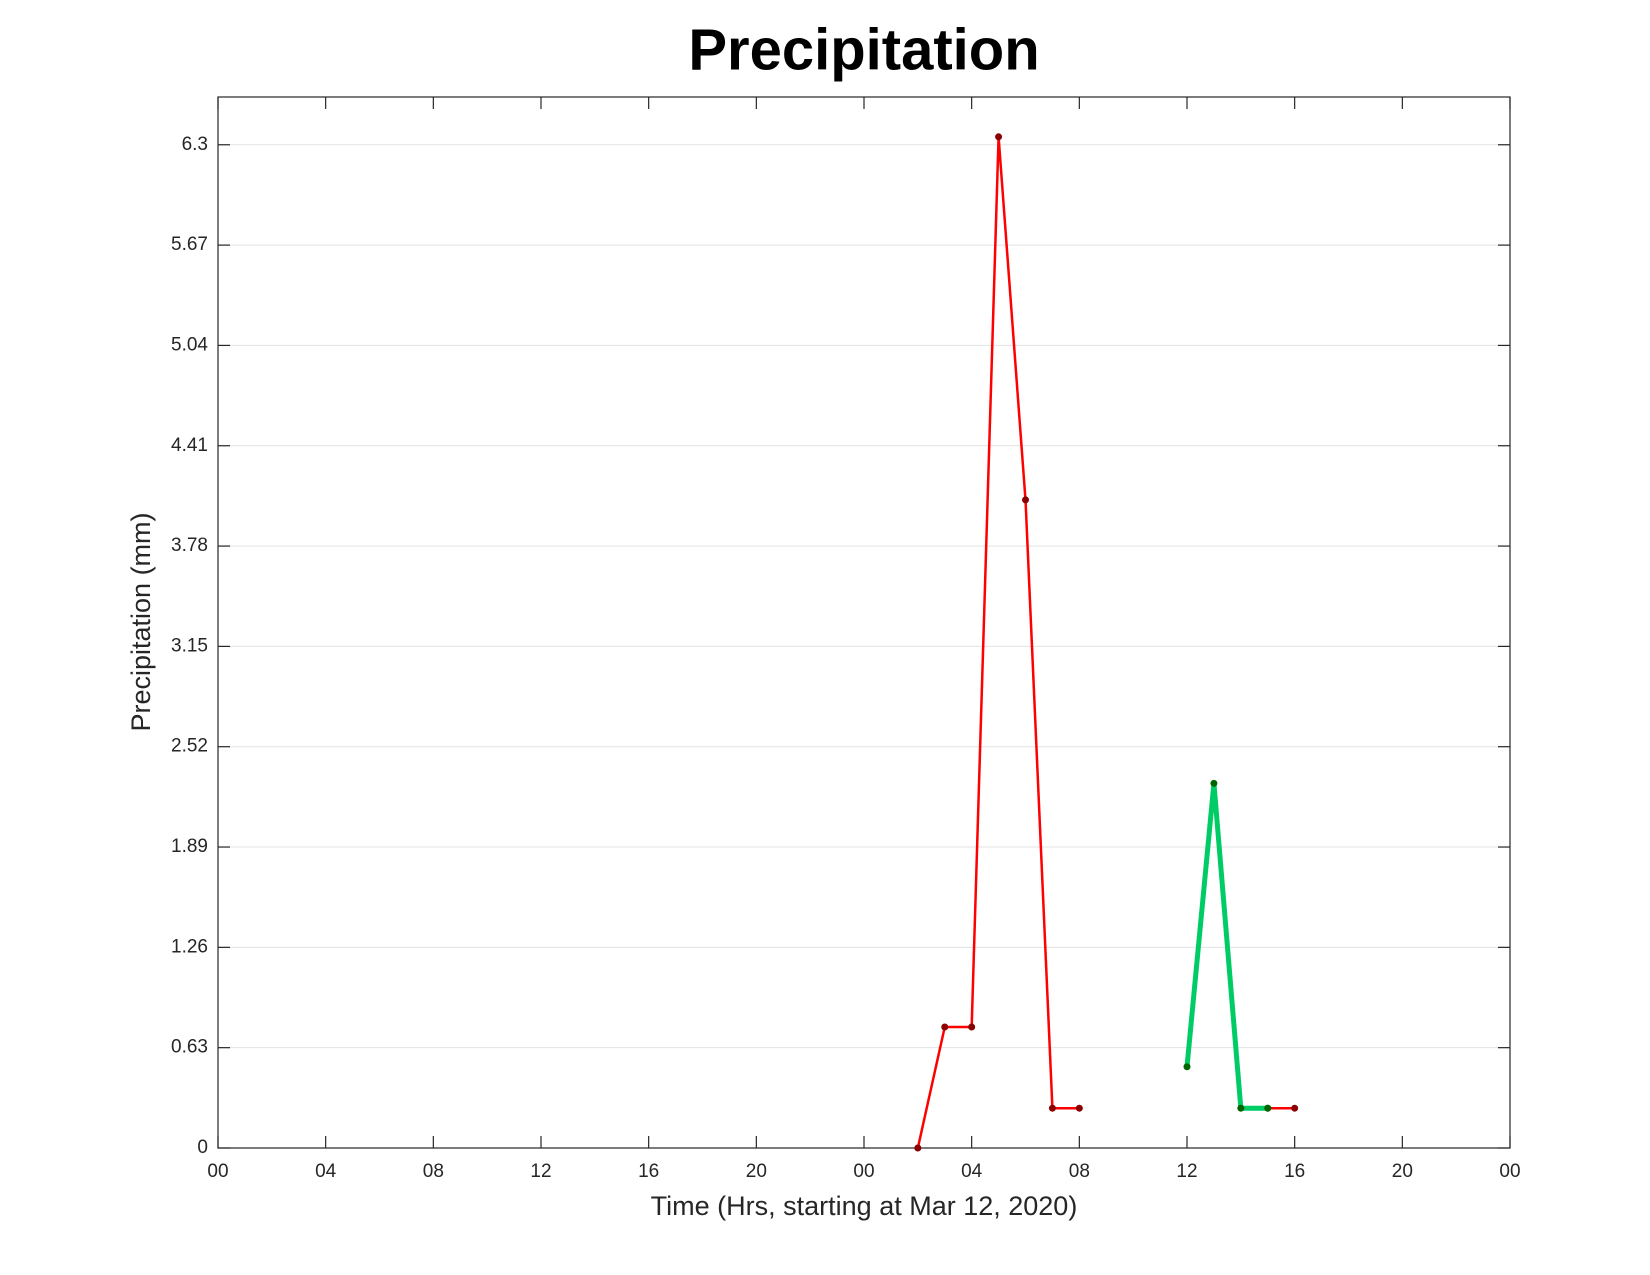  I want to click on y-tick-label: 3.78, so click(189, 545).